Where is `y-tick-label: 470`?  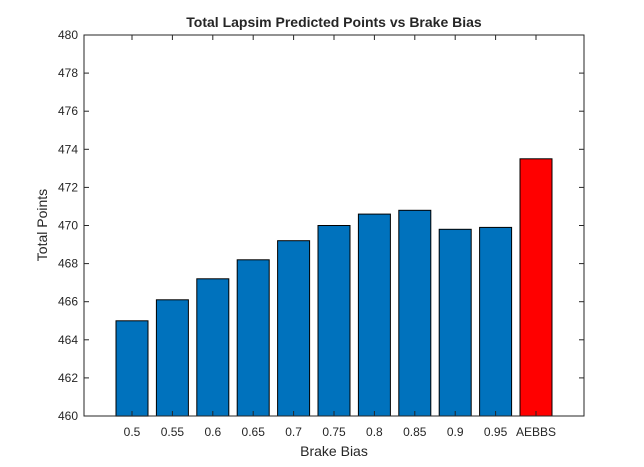 y-tick-label: 470 is located at coordinates (68, 226).